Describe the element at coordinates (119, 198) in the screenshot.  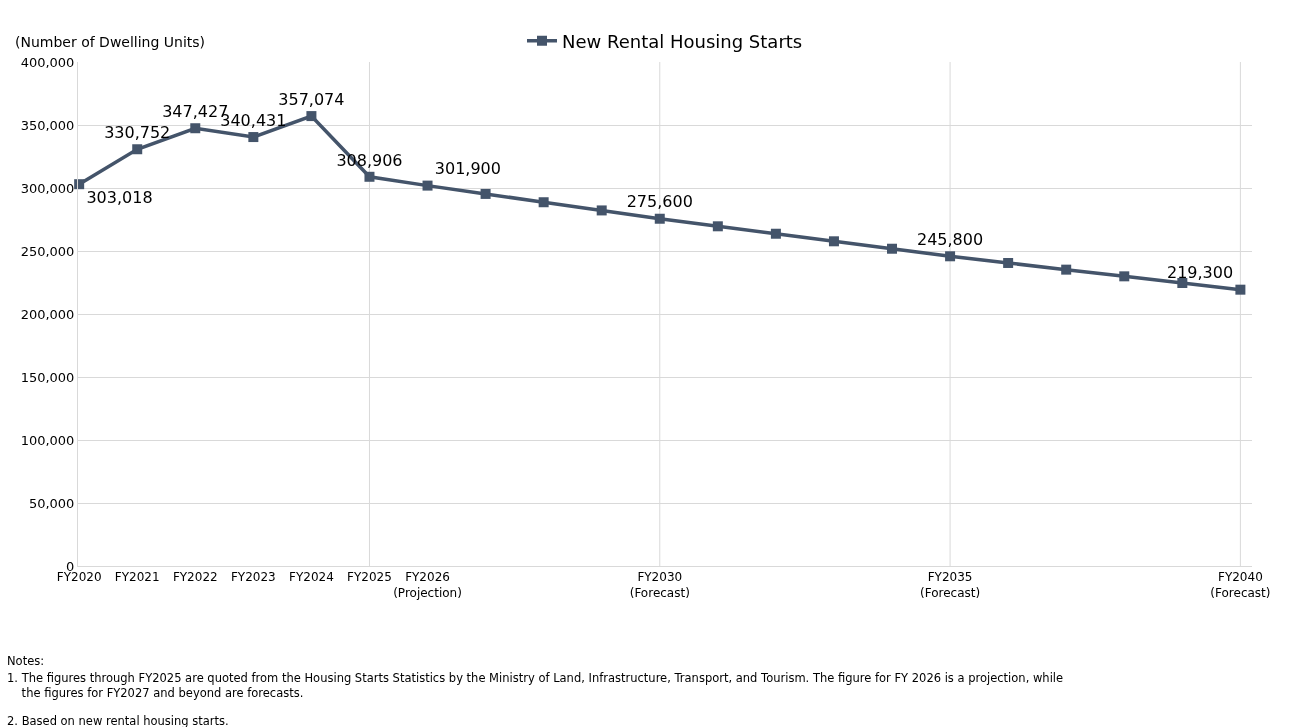
I see `data-label: 303,018` at that location.